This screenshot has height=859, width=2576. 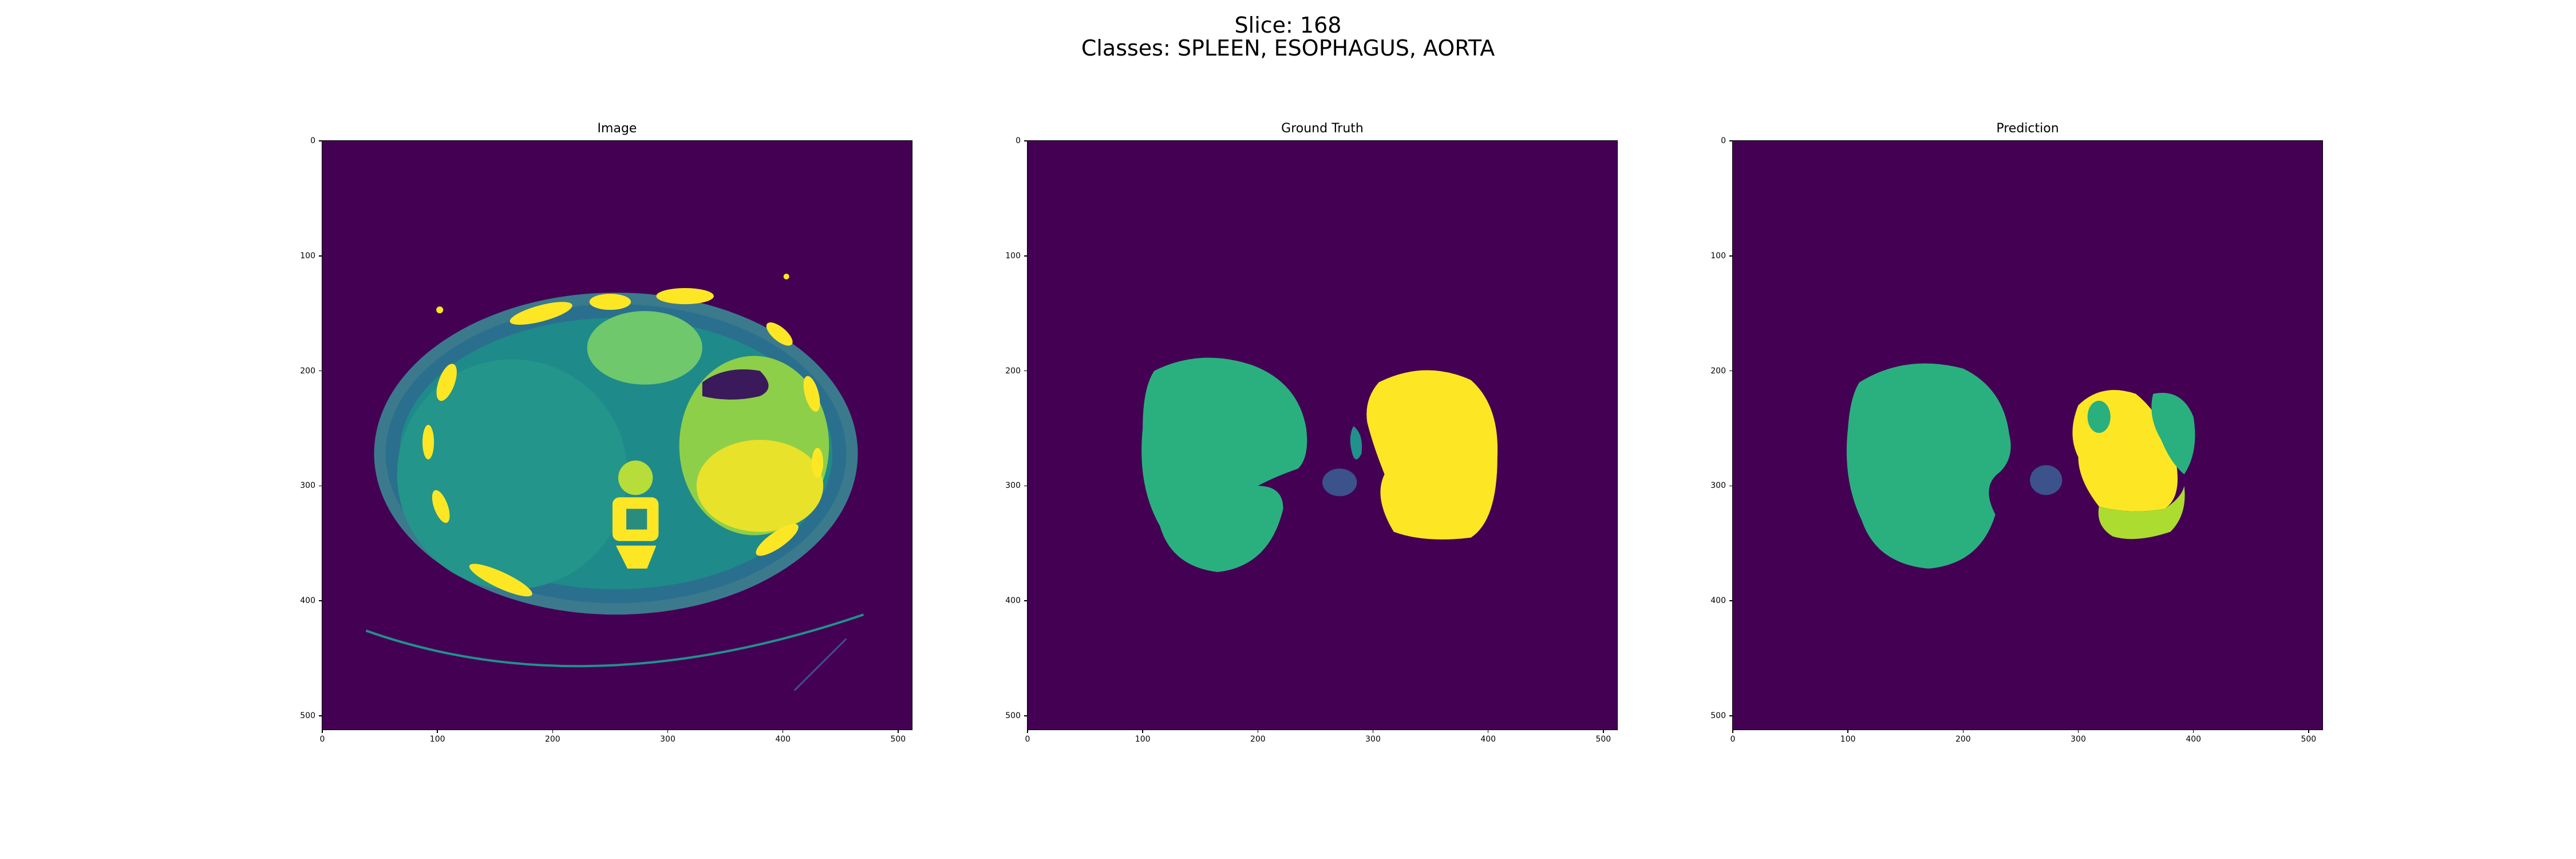 What do you see at coordinates (1288, 48) in the screenshot?
I see `figure-title-classes: Classes: SPLEEN, ESOPHAGUS, AORTA` at bounding box center [1288, 48].